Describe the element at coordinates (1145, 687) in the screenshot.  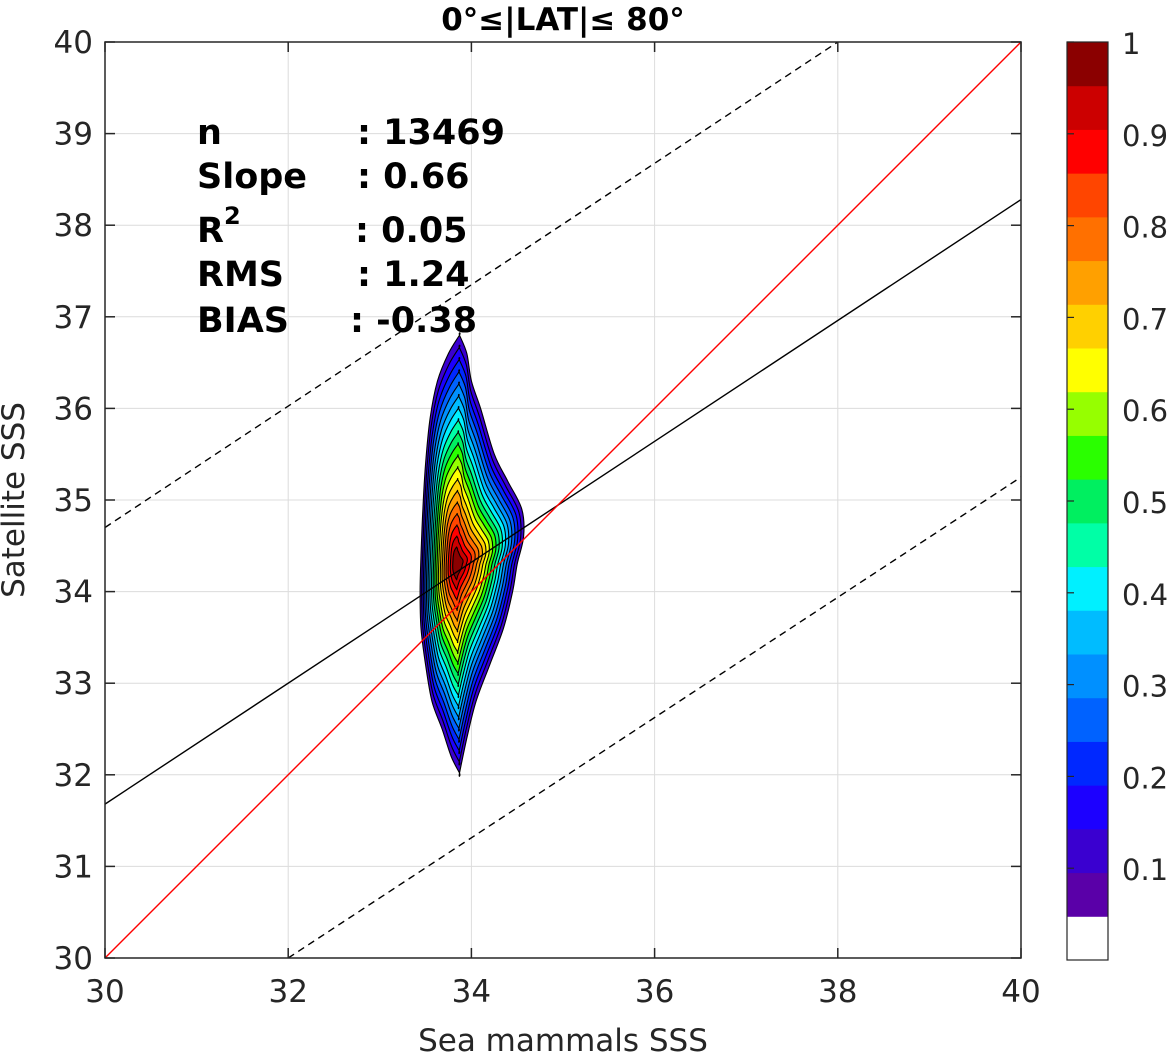
I see `colorbar-tick-label: 0.3` at that location.